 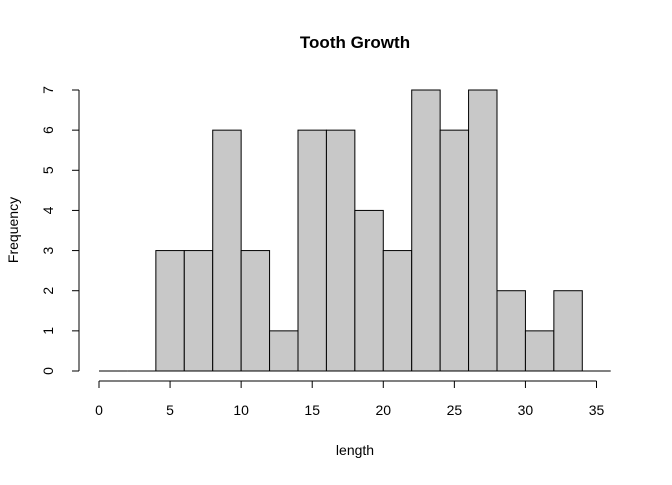 I want to click on y-axis-label: Frequency, so click(x=13, y=230).